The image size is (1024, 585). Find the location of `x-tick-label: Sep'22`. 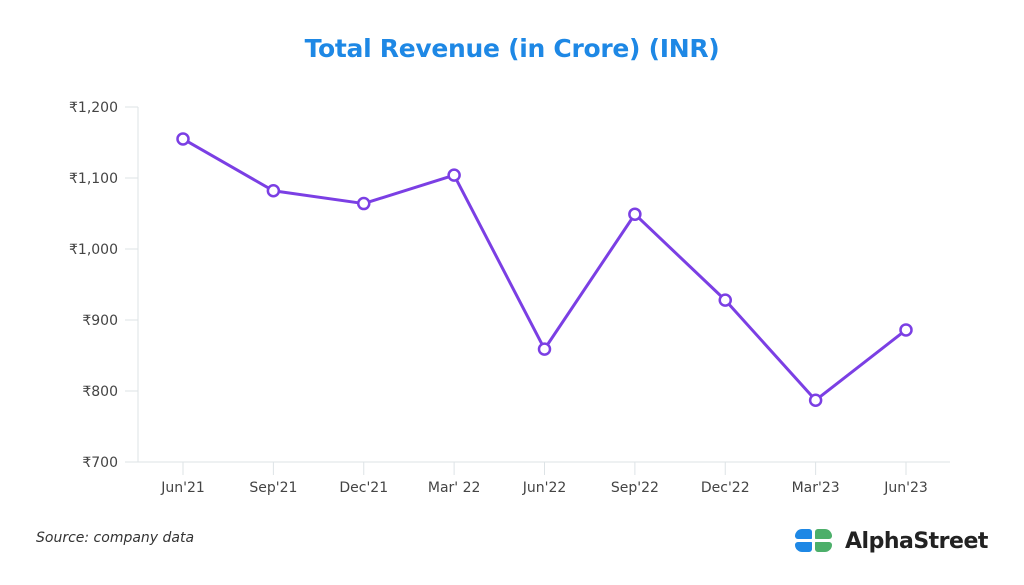

x-tick-label: Sep'22 is located at coordinates (635, 488).